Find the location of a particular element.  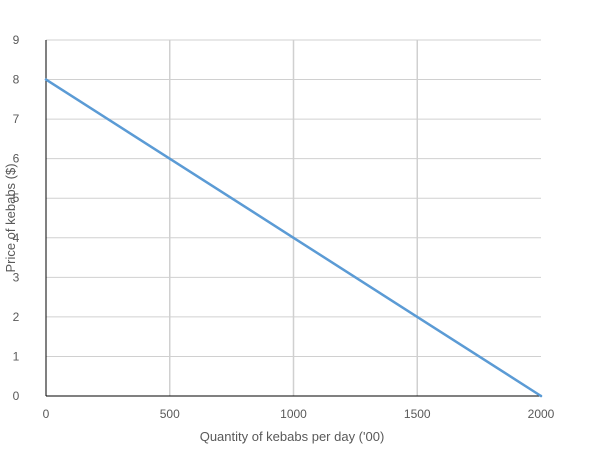

y-tick-label: 0 is located at coordinates (16, 396).